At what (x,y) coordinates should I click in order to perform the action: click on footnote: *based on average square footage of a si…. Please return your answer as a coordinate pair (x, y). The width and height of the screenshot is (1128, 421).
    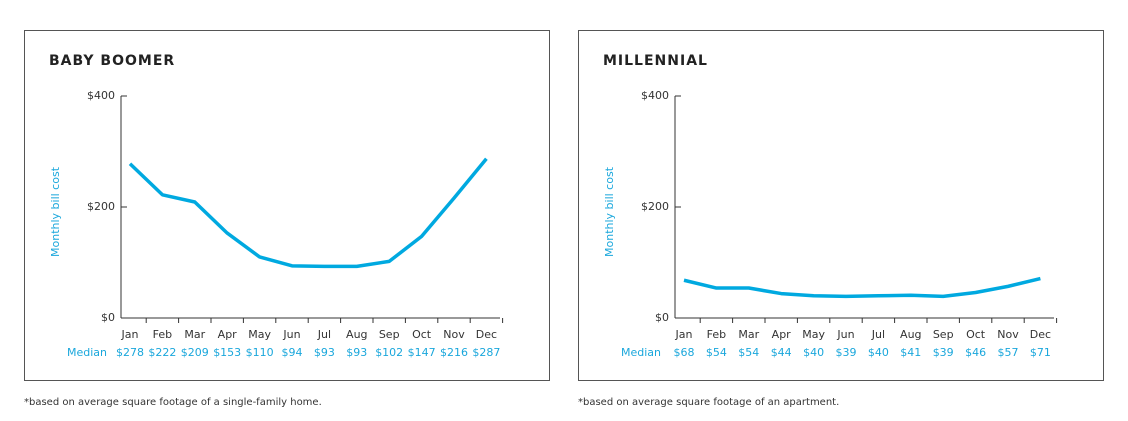
    Looking at the image, I should click on (173, 402).